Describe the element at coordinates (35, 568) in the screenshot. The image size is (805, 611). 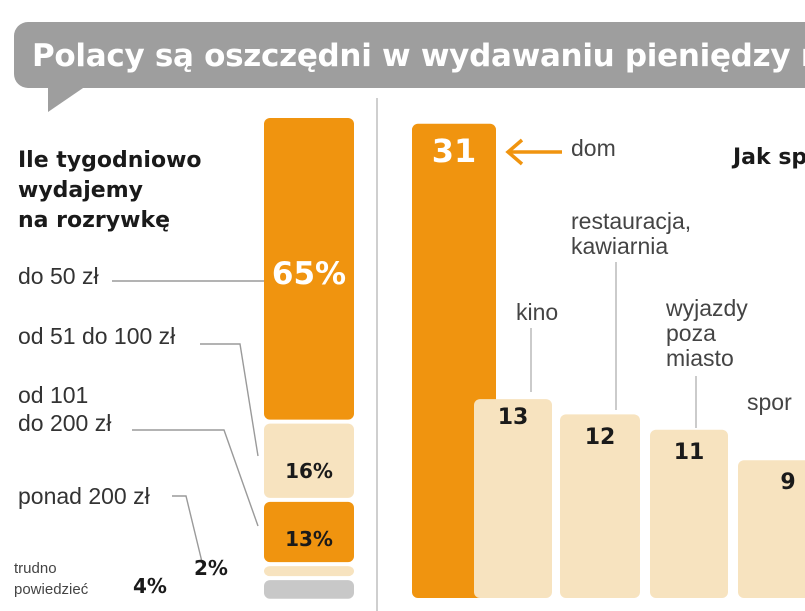
I see `category-label-line: trudno` at that location.